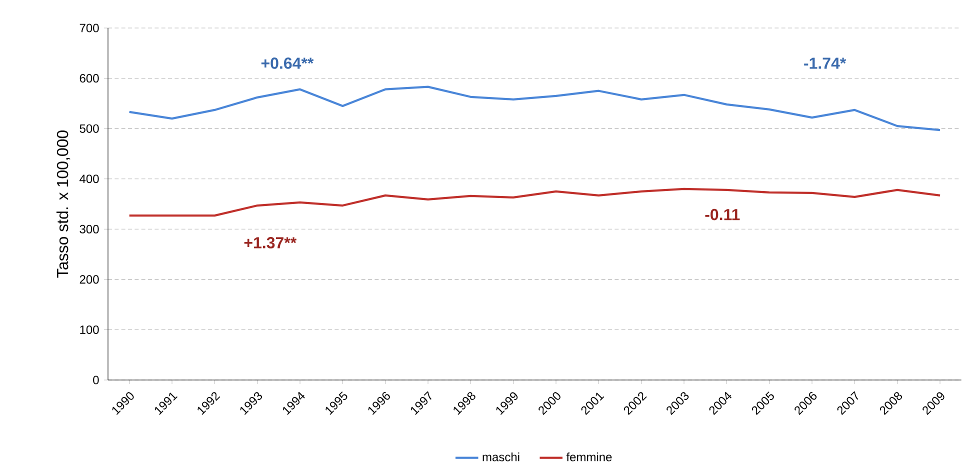 This screenshot has height=472, width=968. Describe the element at coordinates (825, 63) in the screenshot. I see `annotation: -1.74*` at that location.